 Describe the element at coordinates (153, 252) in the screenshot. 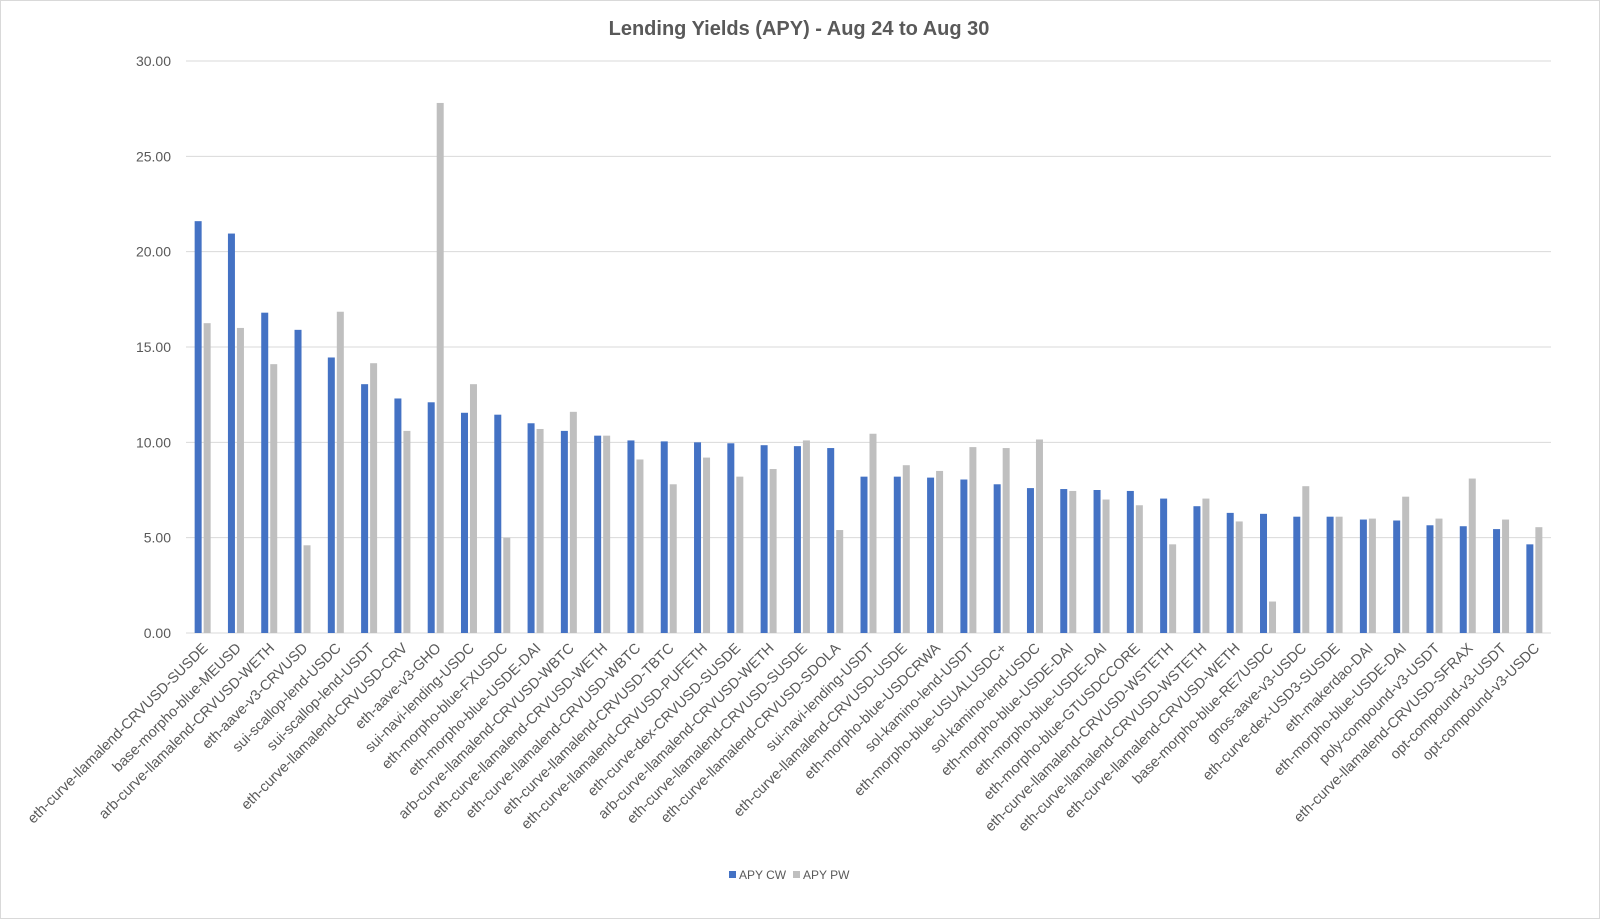

I see `y-tick-label: 20.00` at that location.